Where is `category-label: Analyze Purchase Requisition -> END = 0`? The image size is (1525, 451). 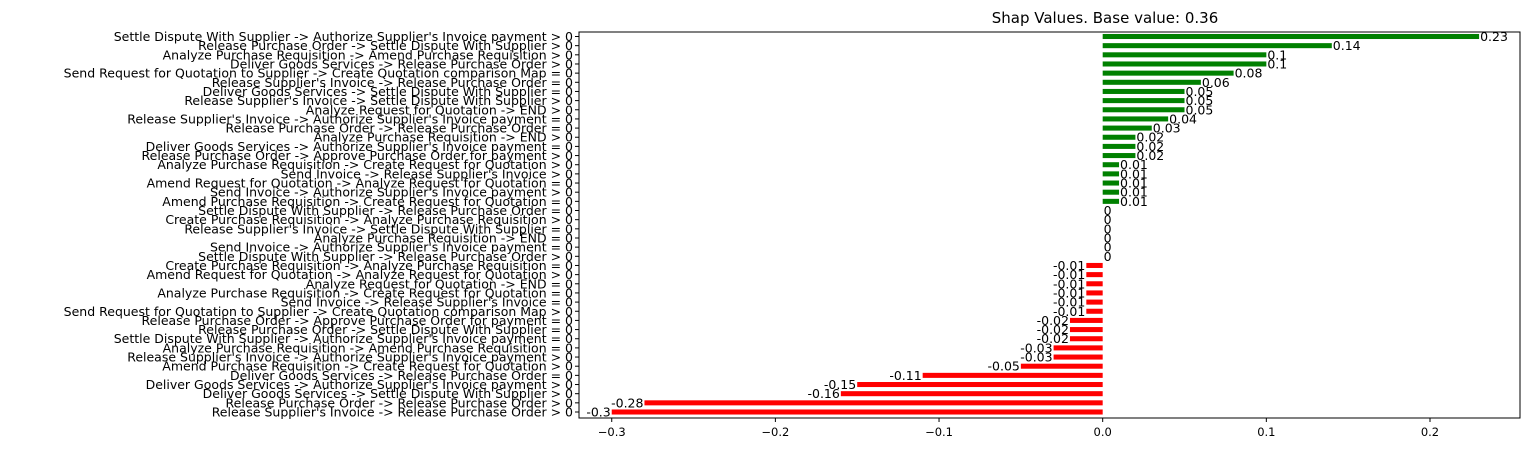 category-label: Analyze Purchase Requisition -> END = 0 is located at coordinates (443, 237).